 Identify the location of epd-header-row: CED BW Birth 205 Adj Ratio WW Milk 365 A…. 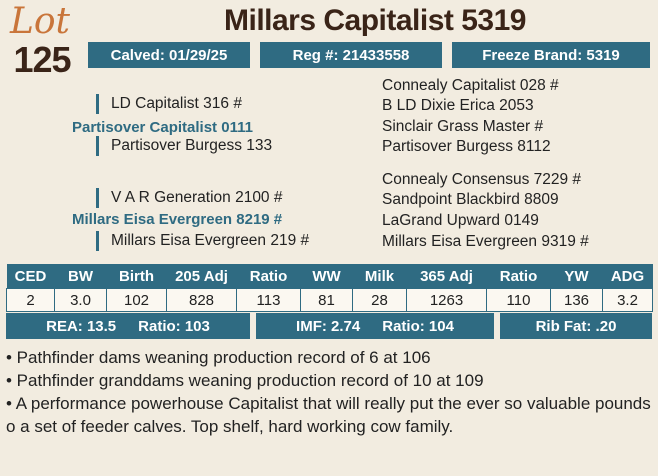
(329, 276).